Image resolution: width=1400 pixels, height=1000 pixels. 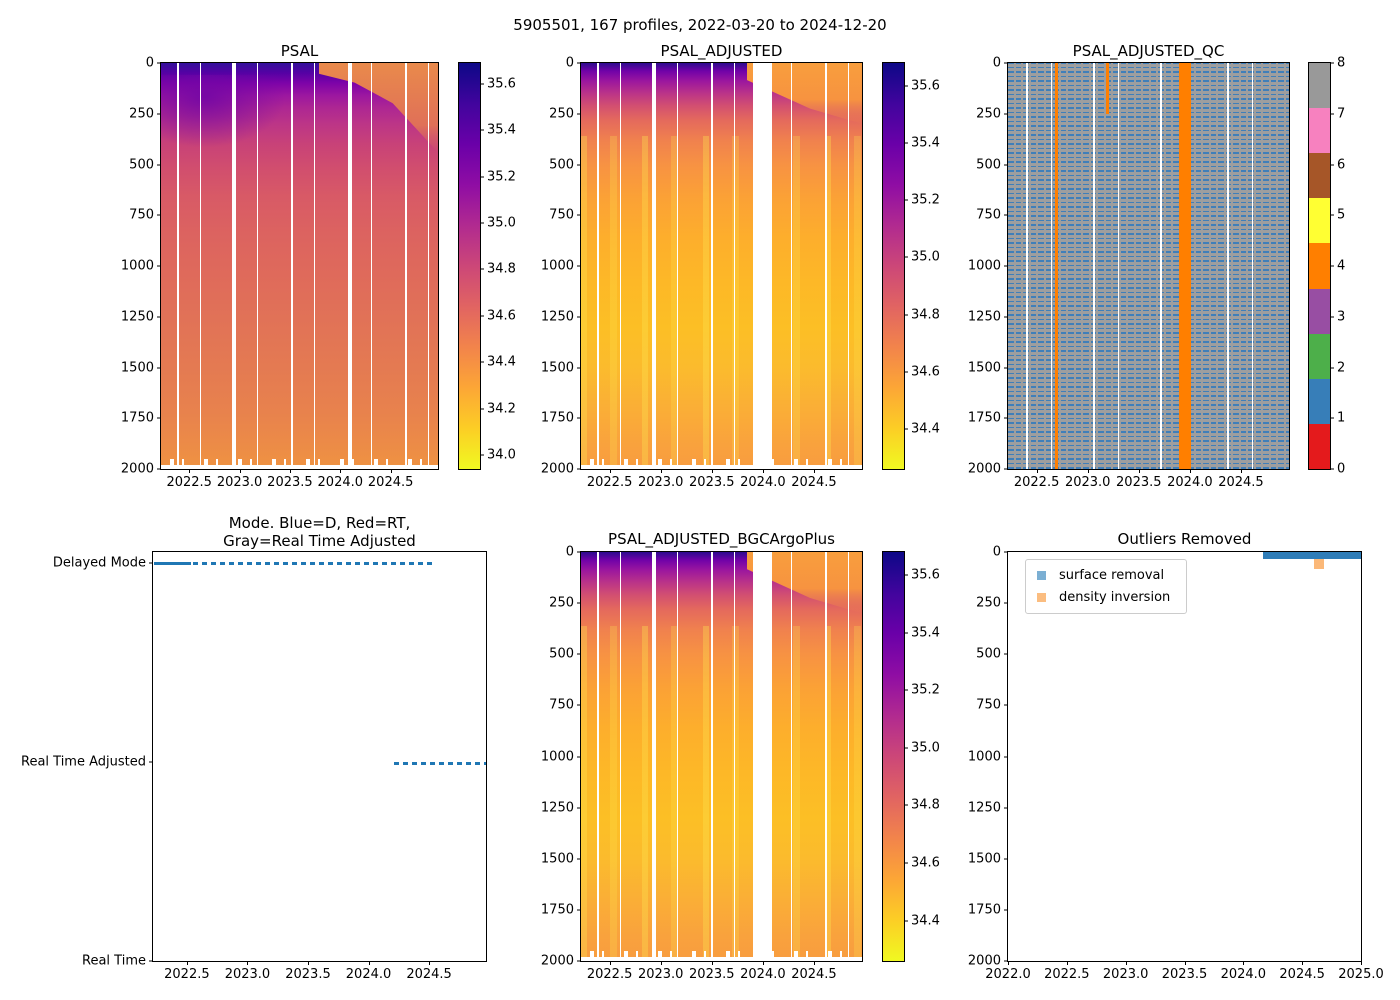 What do you see at coordinates (1319, 564) in the screenshot?
I see `density-inversion-marker` at bounding box center [1319, 564].